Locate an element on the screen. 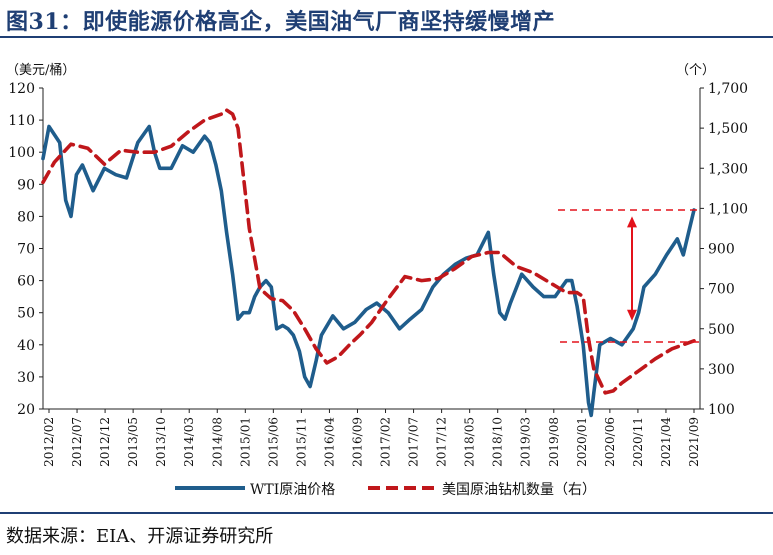 The image size is (773, 555). y-right-tick-label: 300 is located at coordinates (721, 370).